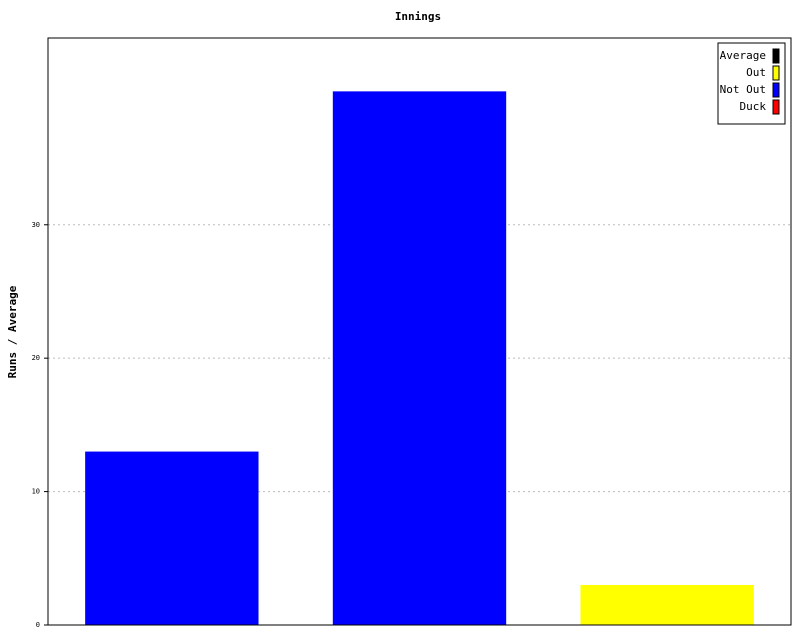  What do you see at coordinates (12, 331) in the screenshot?
I see `y-axis-label: Runs / Average` at bounding box center [12, 331].